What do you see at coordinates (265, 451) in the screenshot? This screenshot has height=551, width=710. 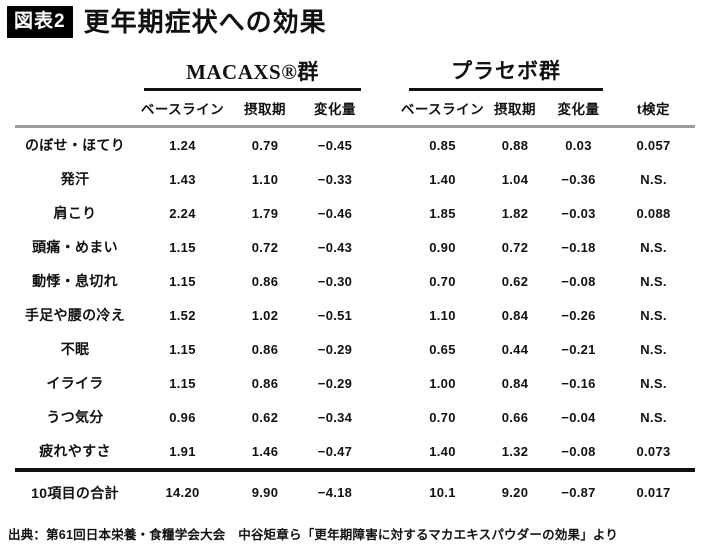 I see `cell-value: 1.46` at bounding box center [265, 451].